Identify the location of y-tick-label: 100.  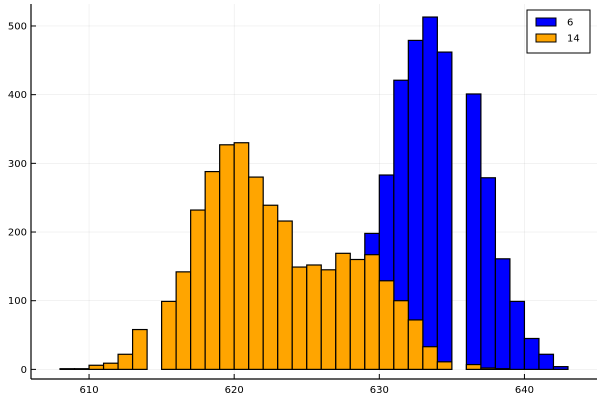
(17, 301).